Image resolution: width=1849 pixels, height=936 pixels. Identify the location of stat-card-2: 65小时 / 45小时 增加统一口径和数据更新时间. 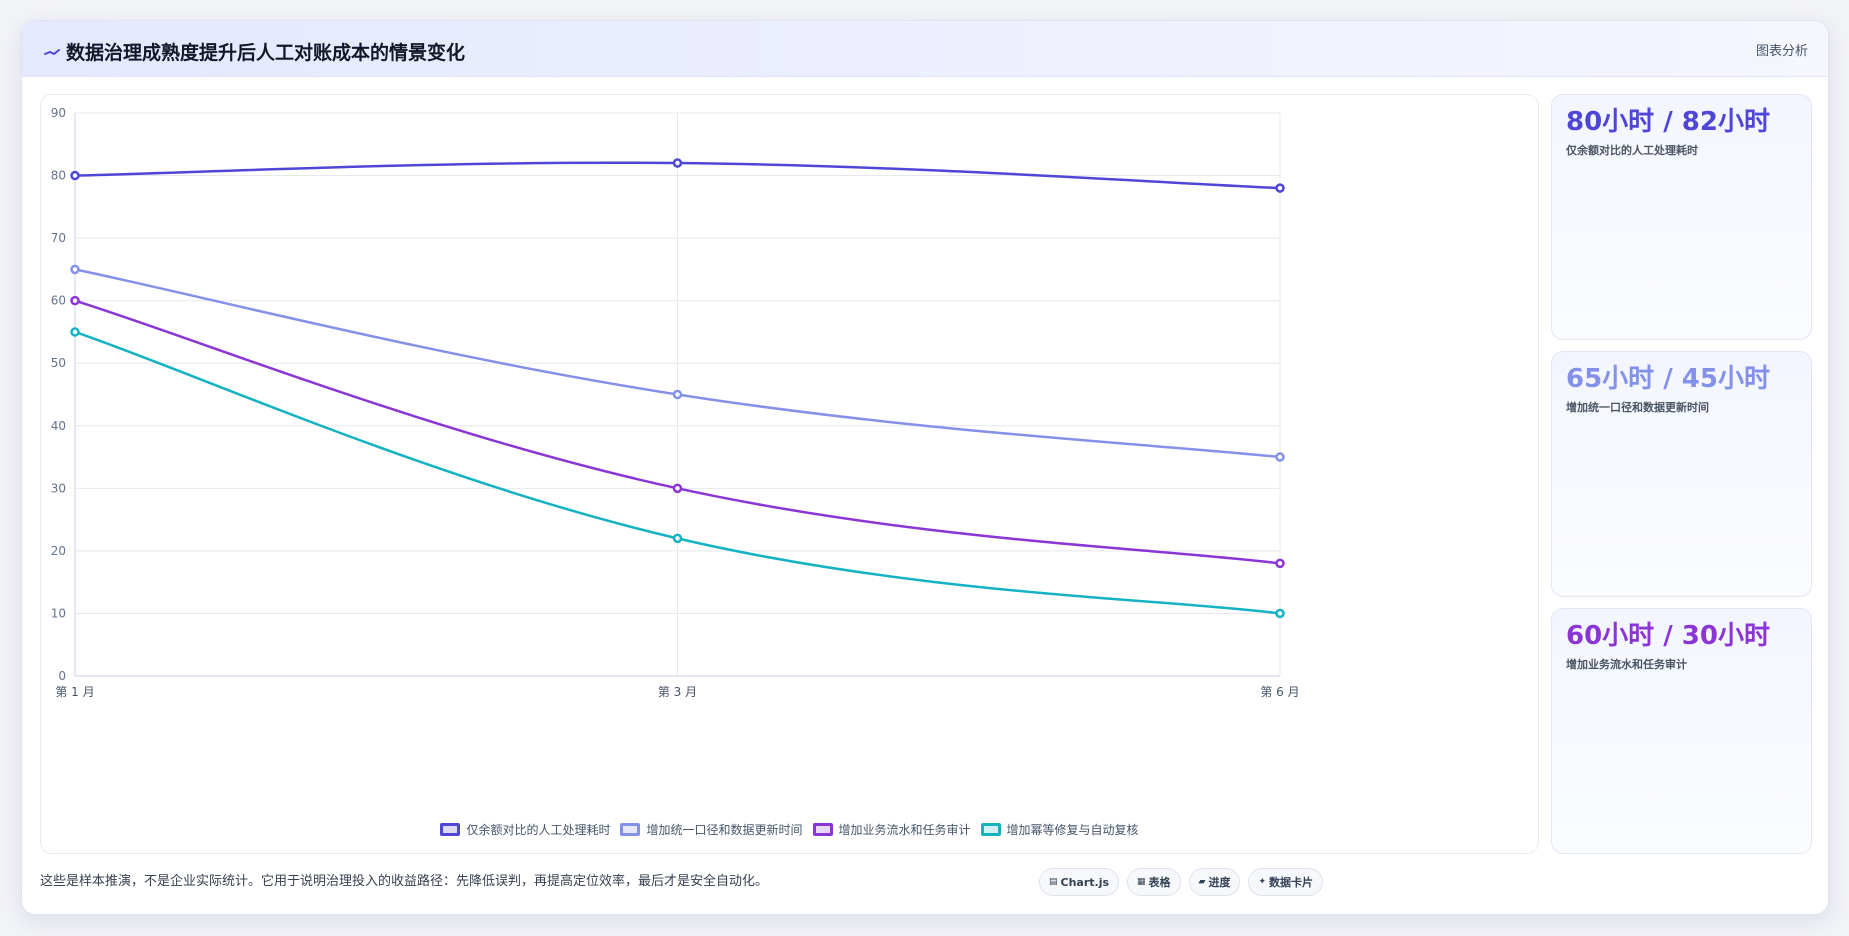
(1681, 474).